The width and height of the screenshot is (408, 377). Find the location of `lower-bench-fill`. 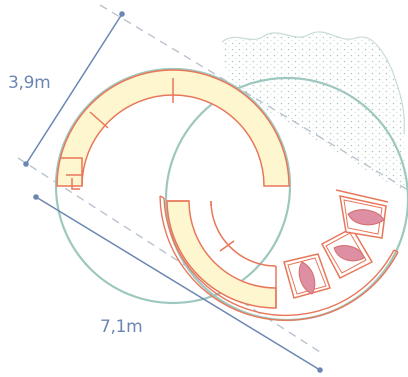

lower-bench-fill is located at coordinates (221, 254).